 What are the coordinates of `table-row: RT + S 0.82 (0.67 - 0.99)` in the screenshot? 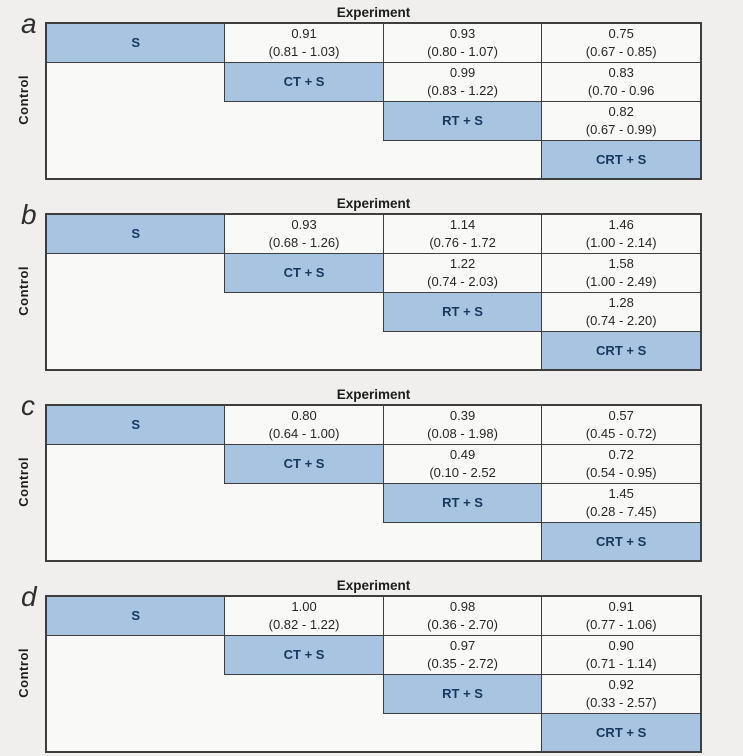 It's located at (374, 120).